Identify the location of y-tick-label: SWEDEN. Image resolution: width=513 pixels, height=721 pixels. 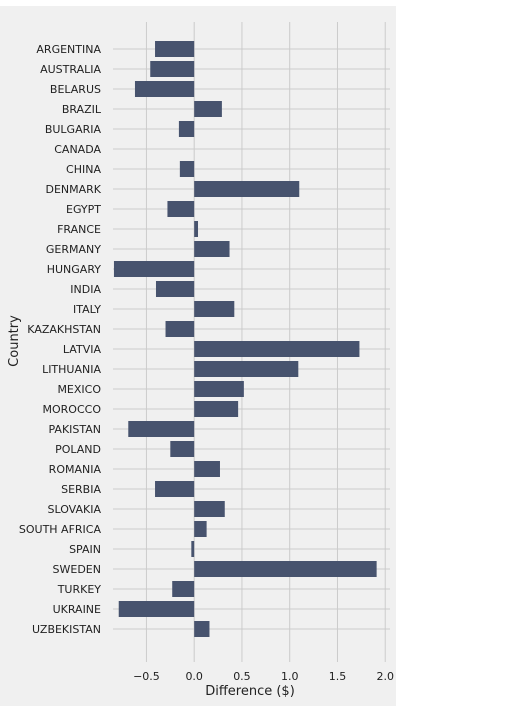
(77, 569).